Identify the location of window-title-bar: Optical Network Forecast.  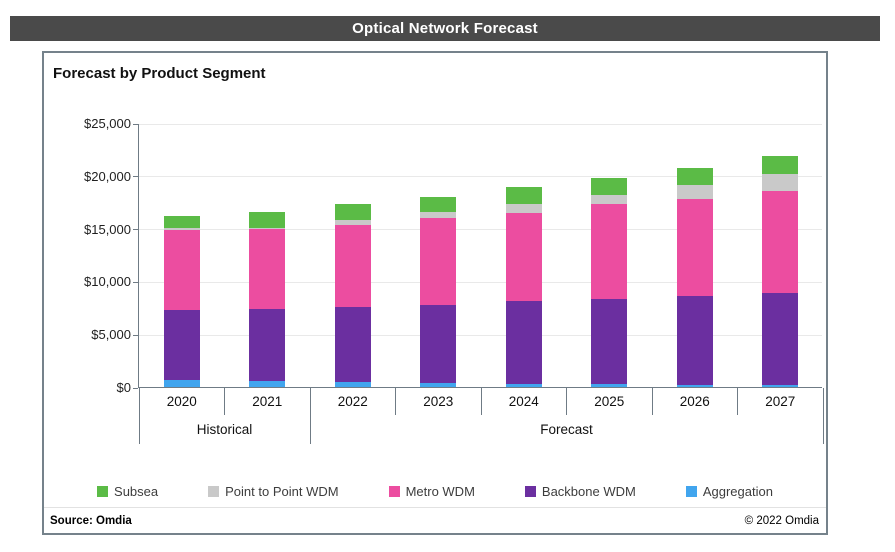
(445, 28).